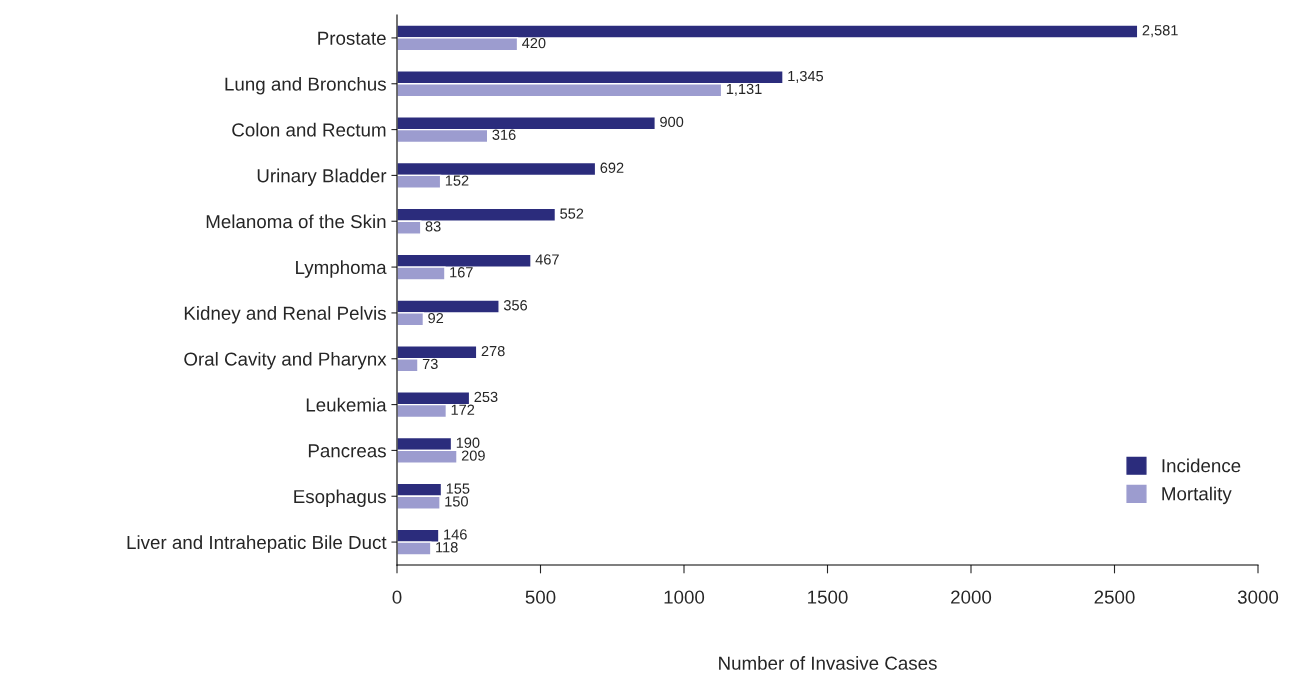  Describe the element at coordinates (430, 364) in the screenshot. I see `data-label: 73` at that location.